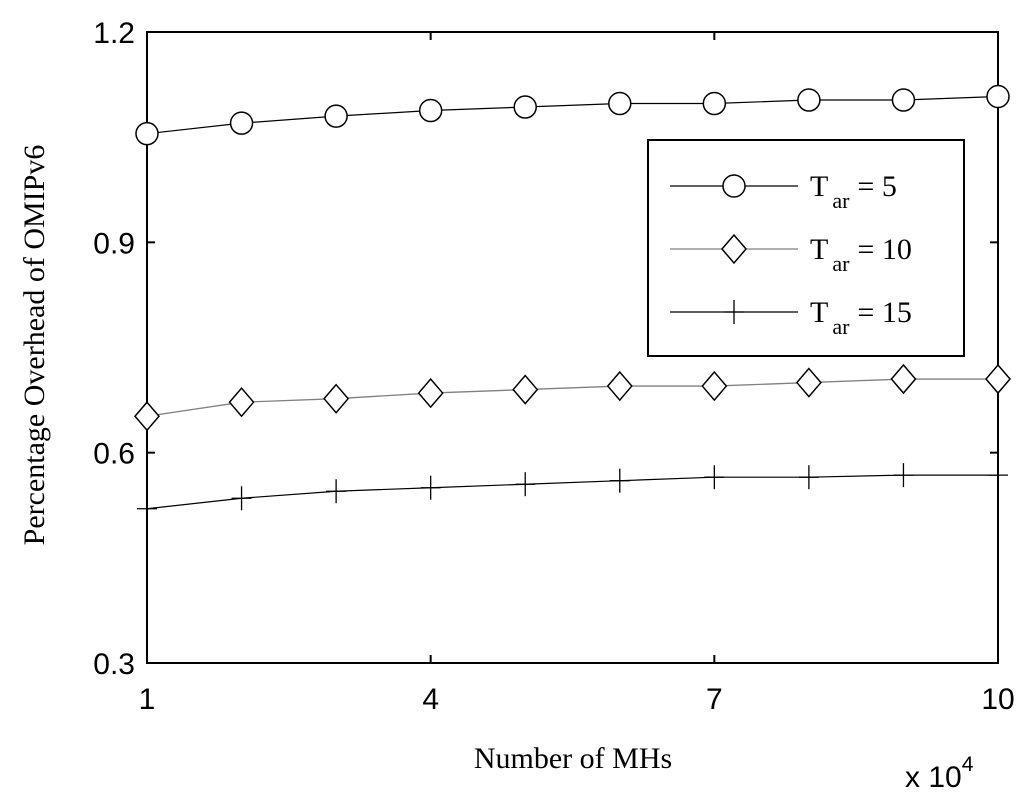 The width and height of the screenshot is (1023, 793). What do you see at coordinates (114, 33) in the screenshot?
I see `y-tick-label: 1.2` at bounding box center [114, 33].